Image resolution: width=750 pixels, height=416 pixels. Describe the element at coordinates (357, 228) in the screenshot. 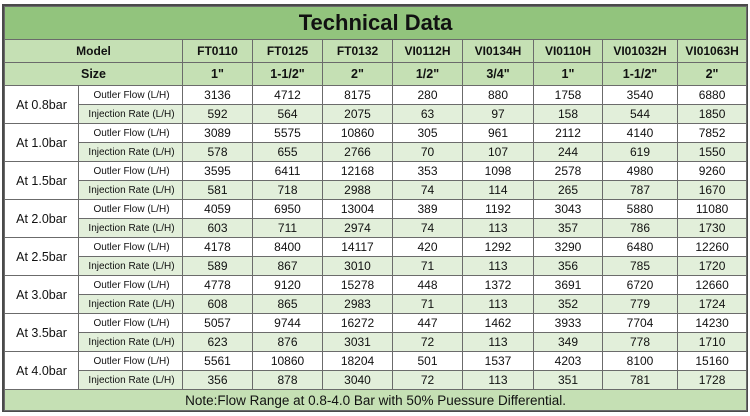

I see `injection-rate-value: 2974` at that location.